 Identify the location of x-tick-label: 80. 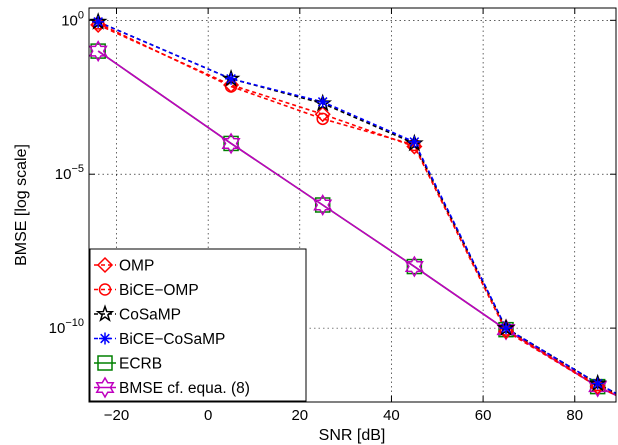
(574, 415).